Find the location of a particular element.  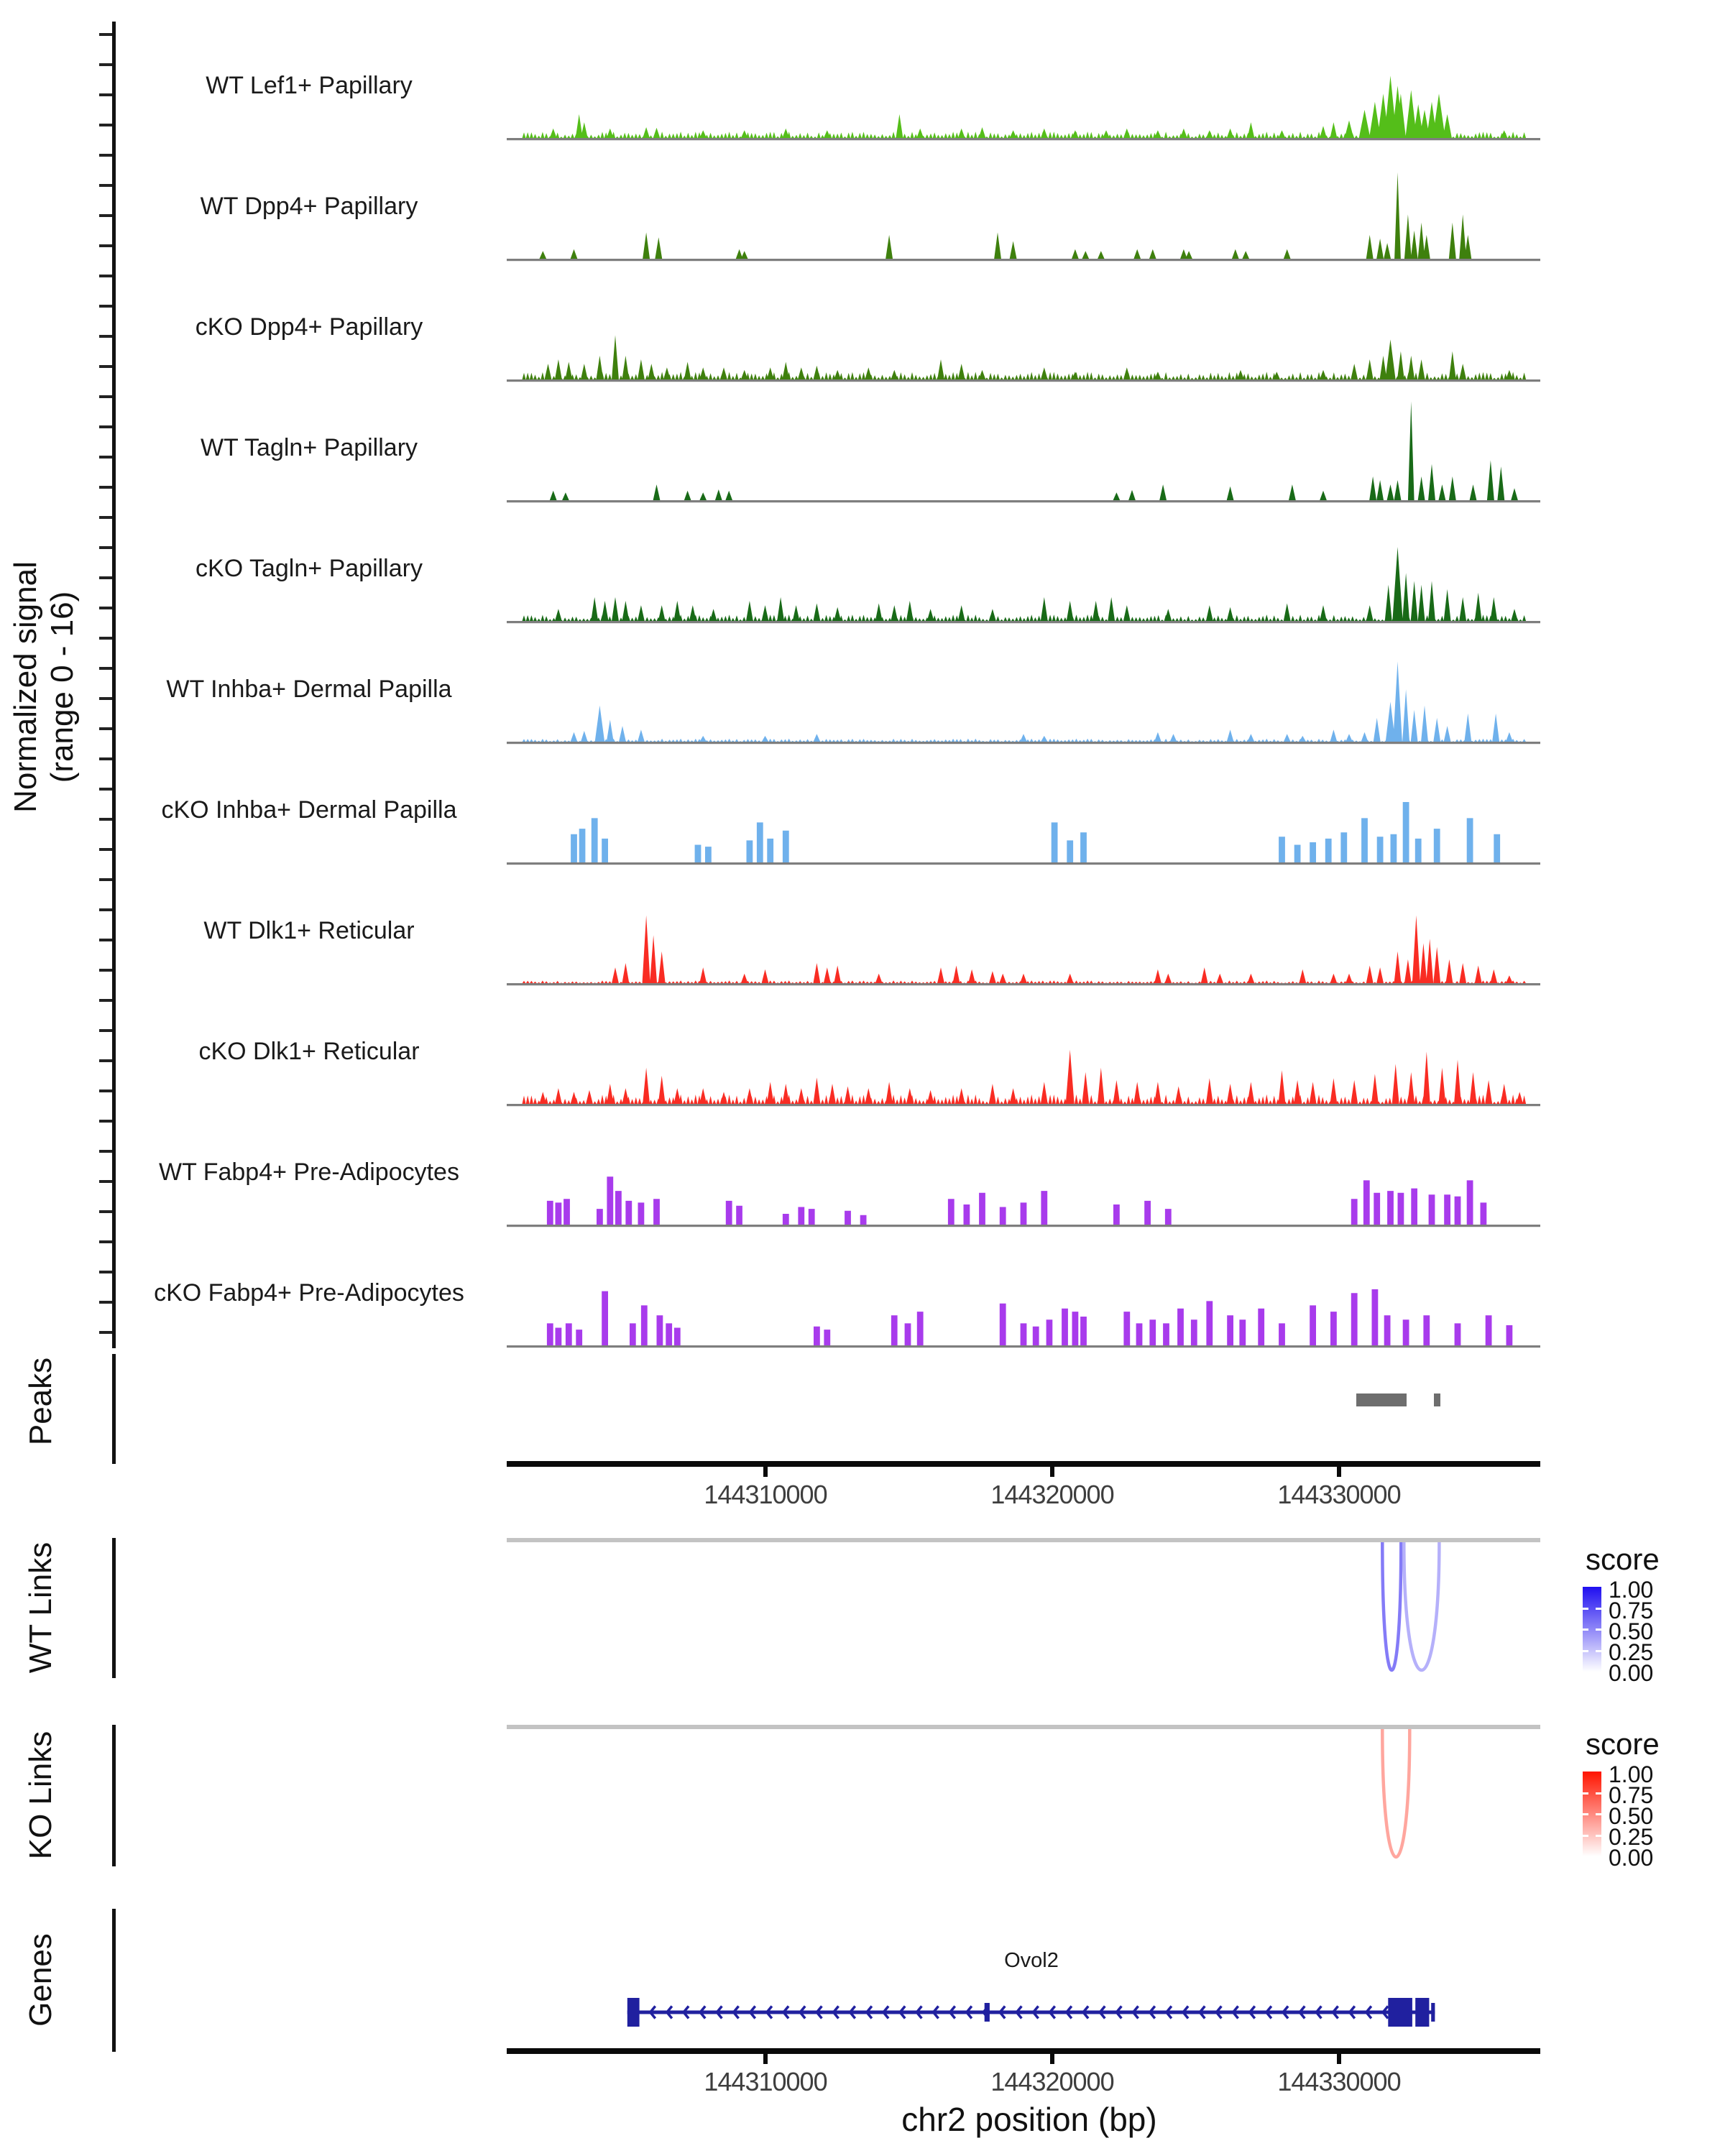

ko-score-legend-ticks: 1.00 0.75 0.50 0.25 0.00 is located at coordinates (1631, 1816).